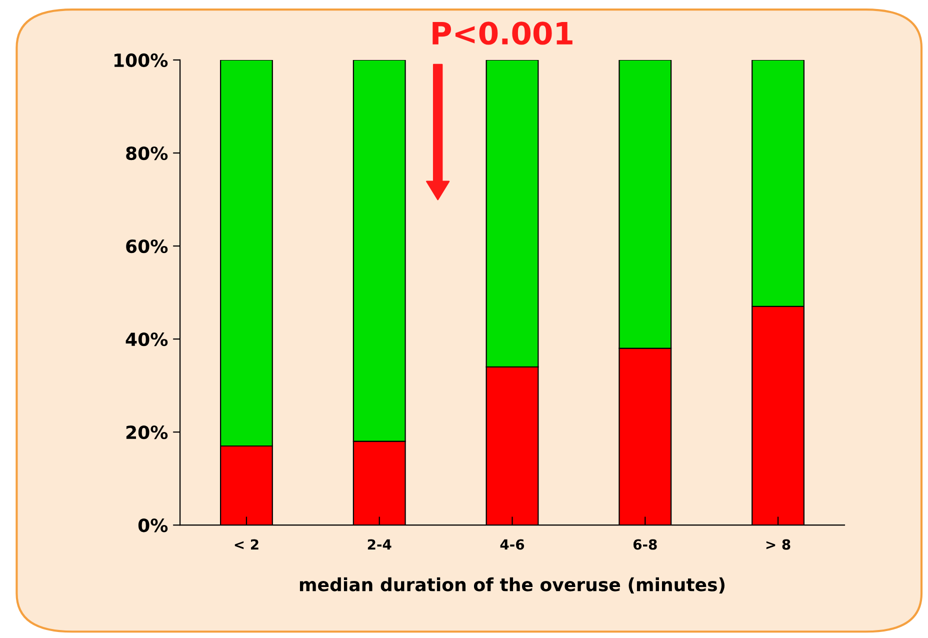 This screenshot has width=928, height=638. I want to click on text: P<0.001, so click(502, 33).